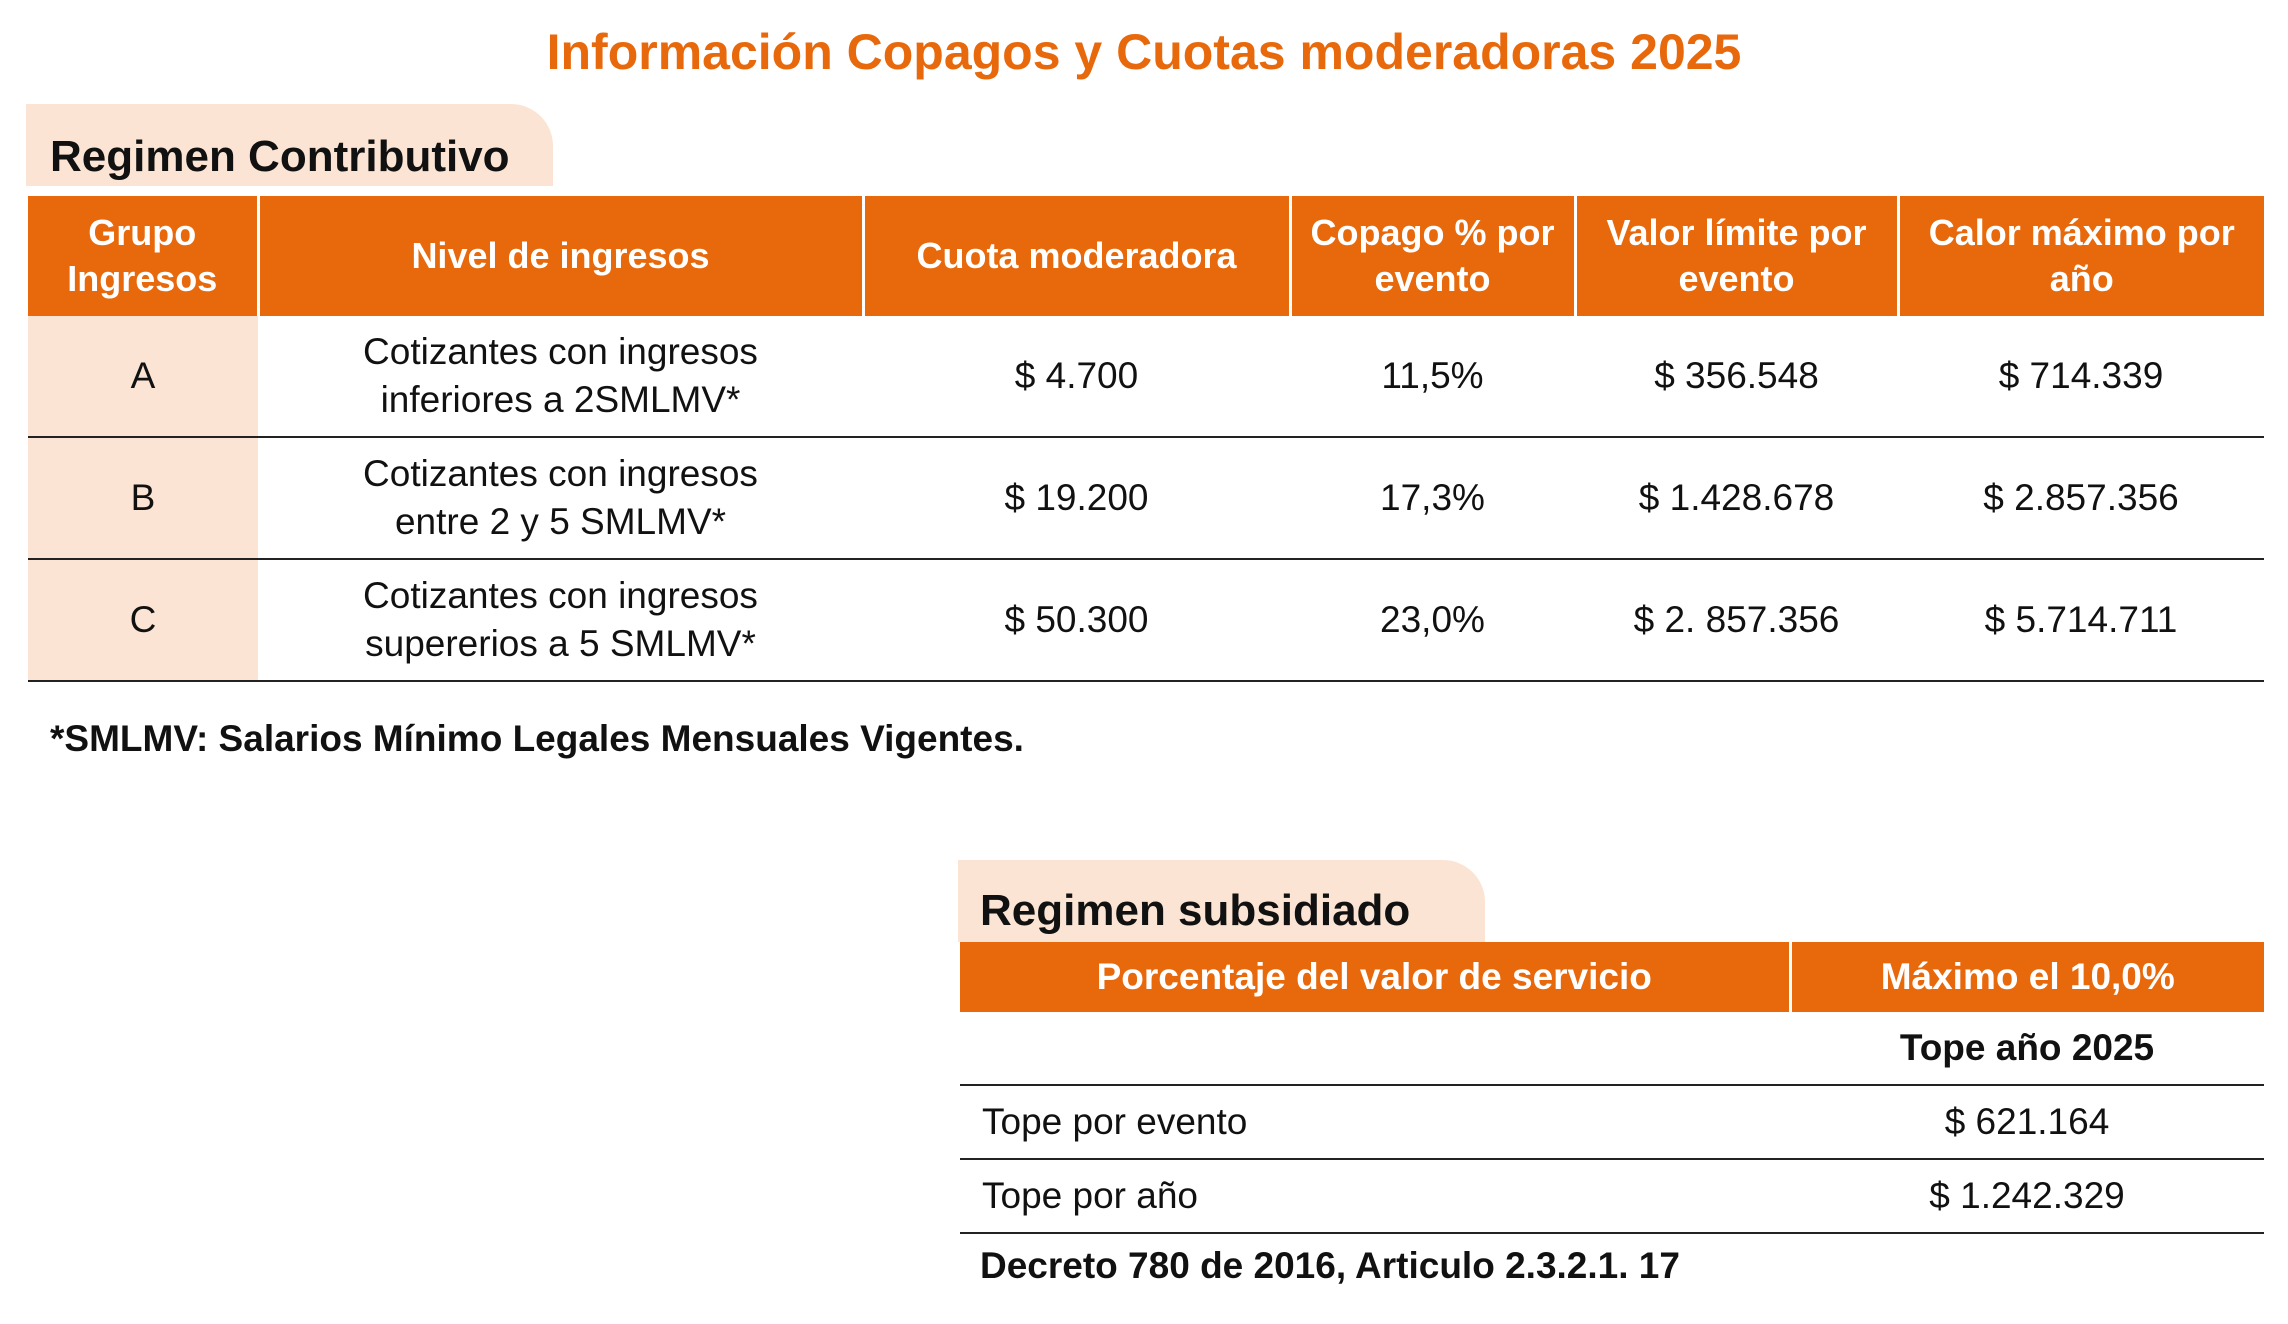  Describe the element at coordinates (1432, 377) in the screenshot. I see `cell-copago: 11,5%` at that location.